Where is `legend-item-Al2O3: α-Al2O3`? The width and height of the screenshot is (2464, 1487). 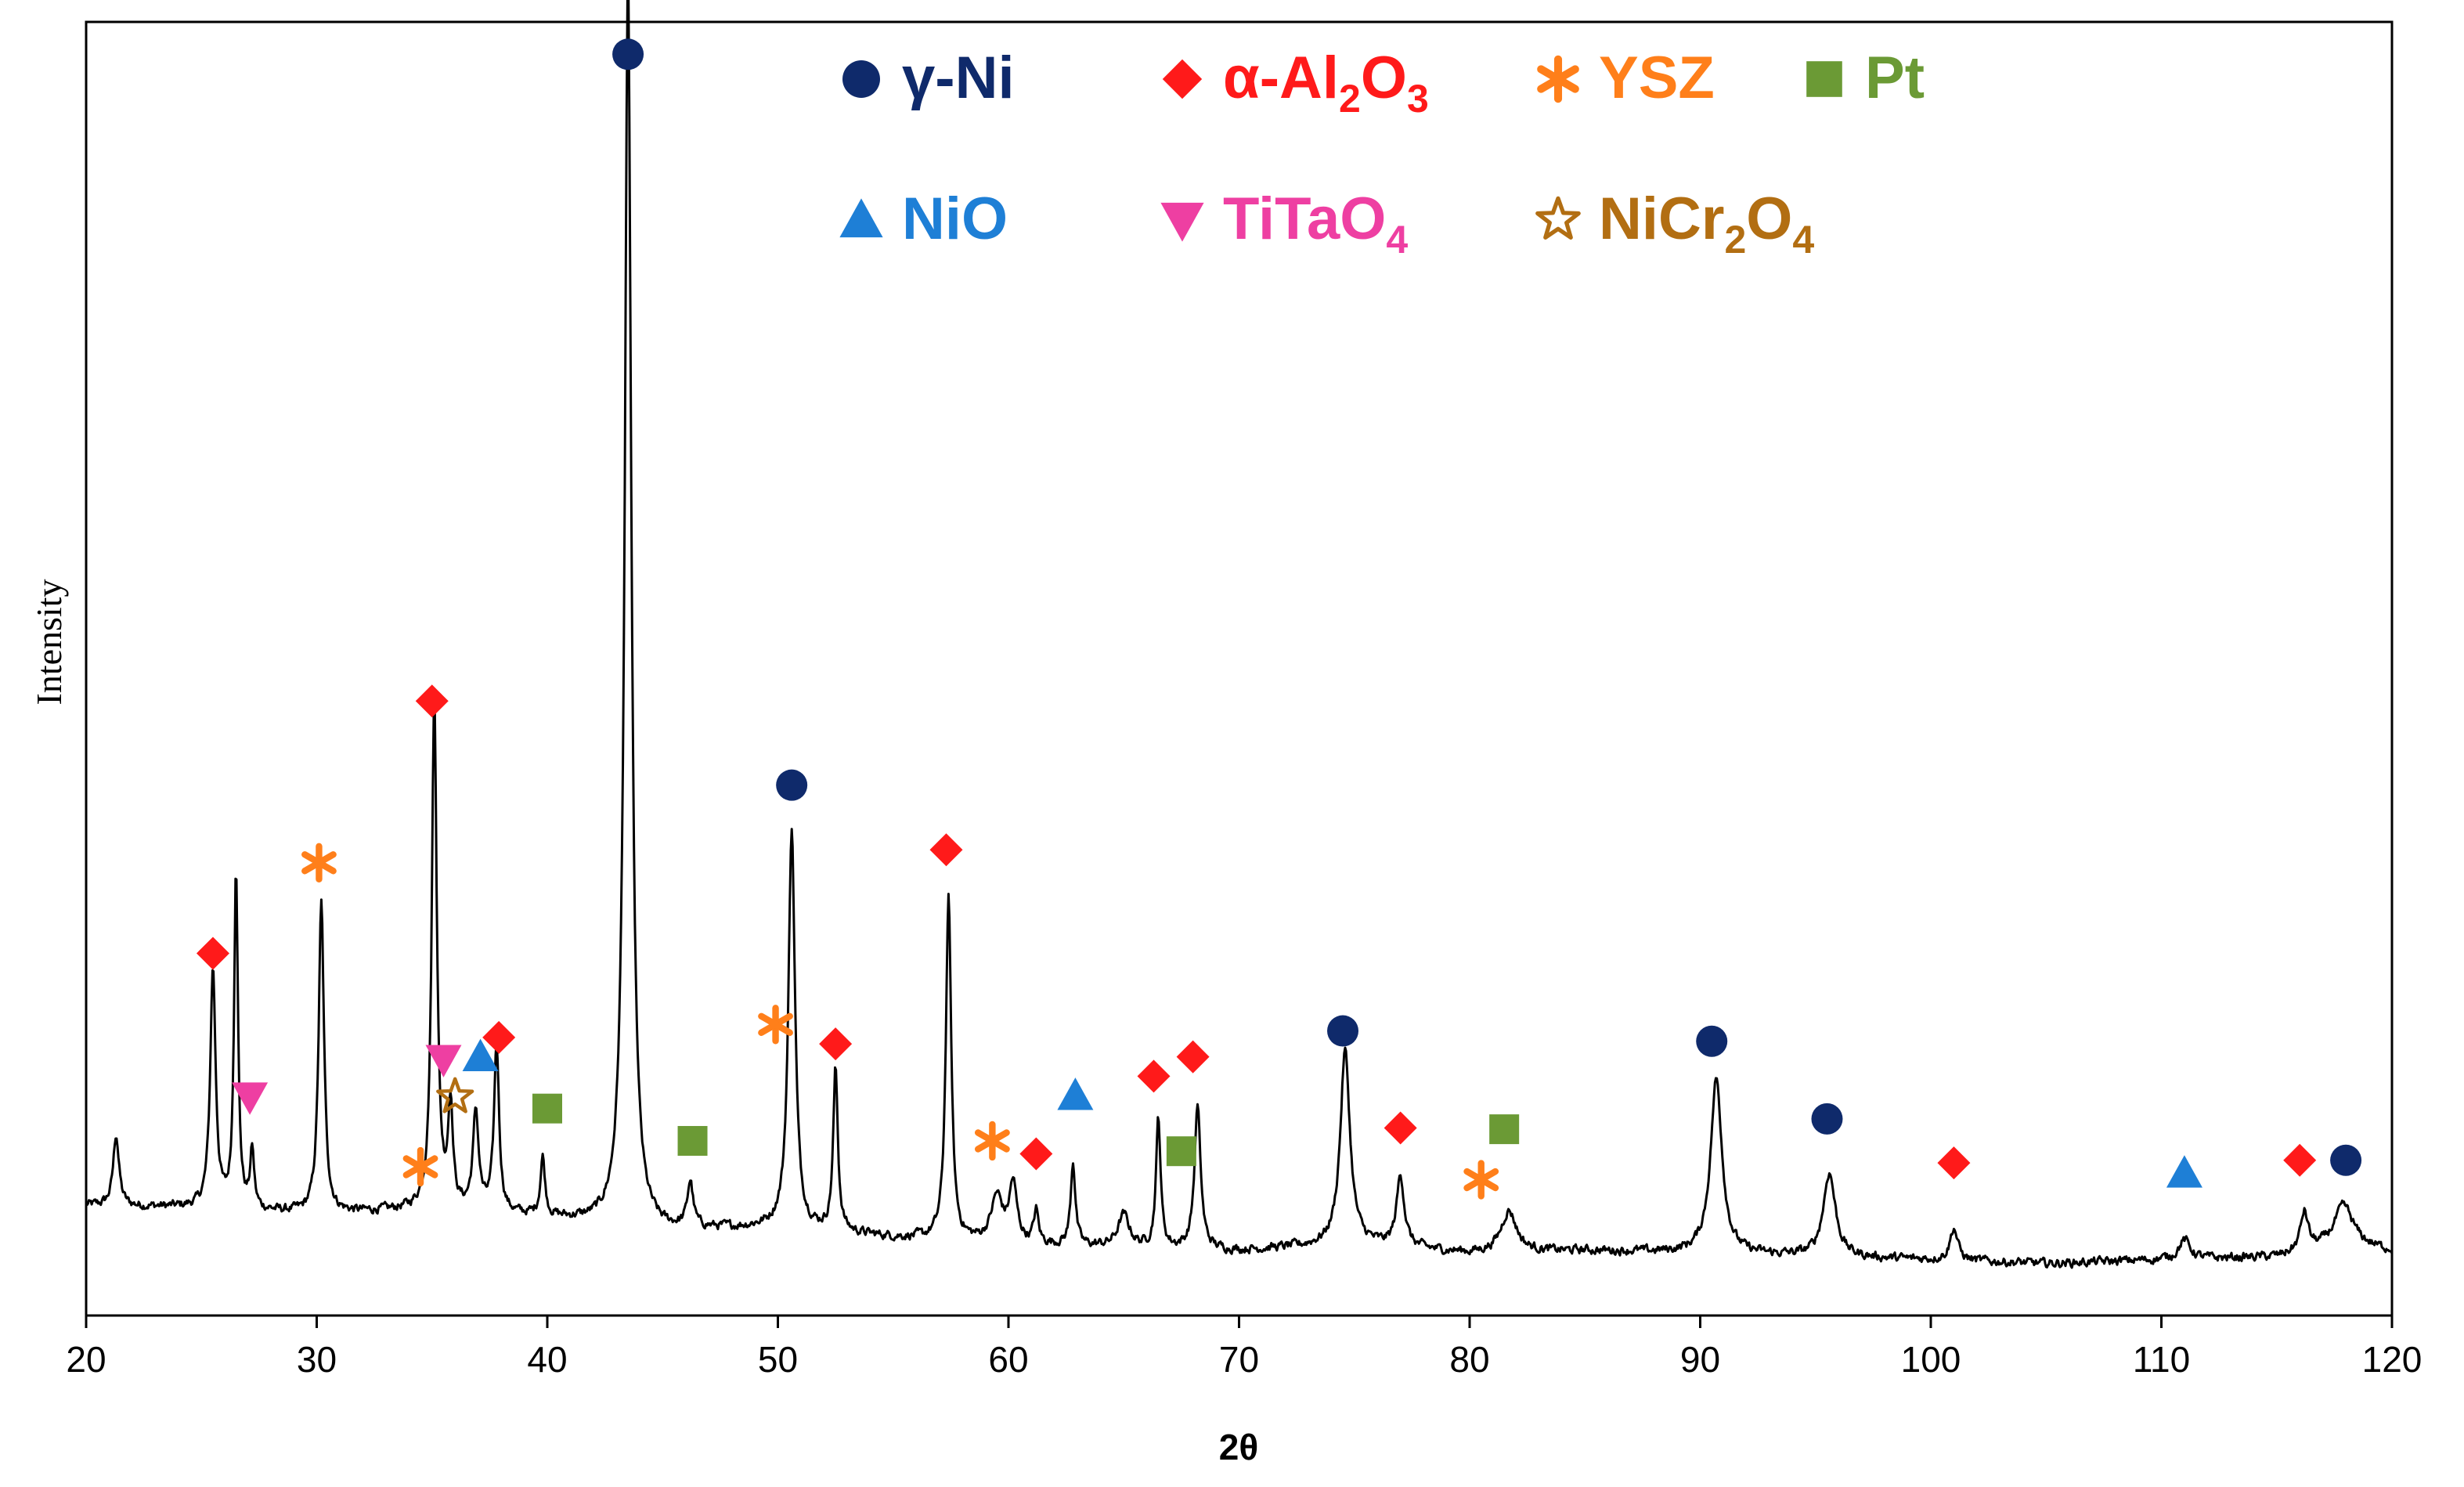
legend-item-Al2O3: α-Al2O3 is located at coordinates (1295, 83).